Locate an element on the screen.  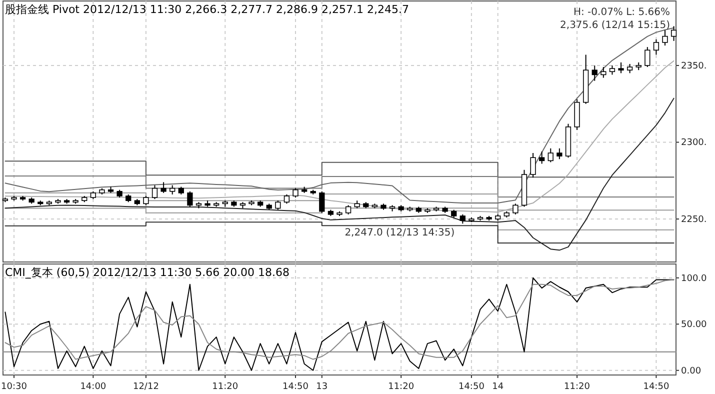
x-tick-label: 10:30 is located at coordinates (14, 387).